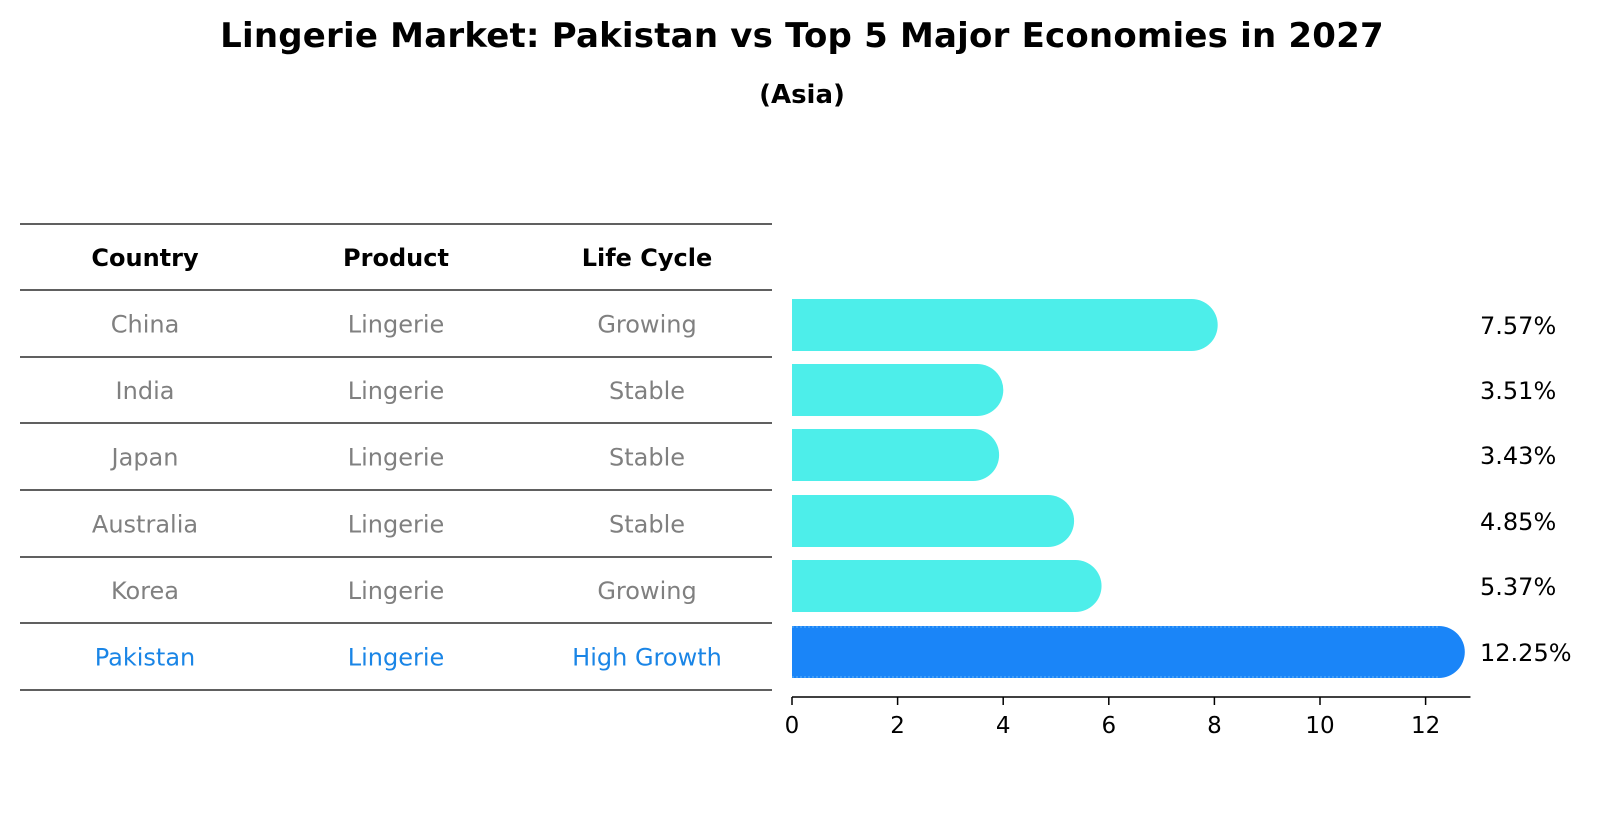  What do you see at coordinates (792, 726) in the screenshot?
I see `x-tick-label: 0` at bounding box center [792, 726].